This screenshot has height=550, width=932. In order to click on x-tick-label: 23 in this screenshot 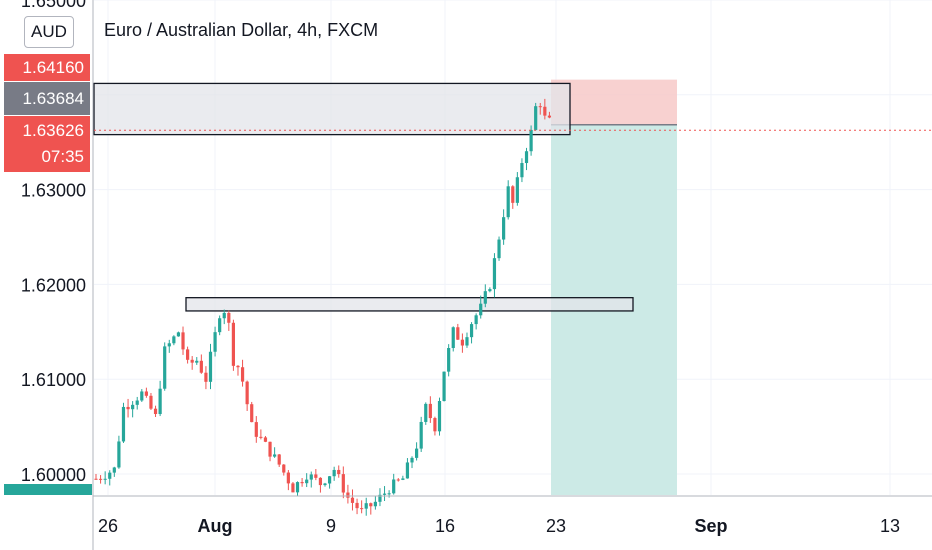, I will do `click(556, 526)`.